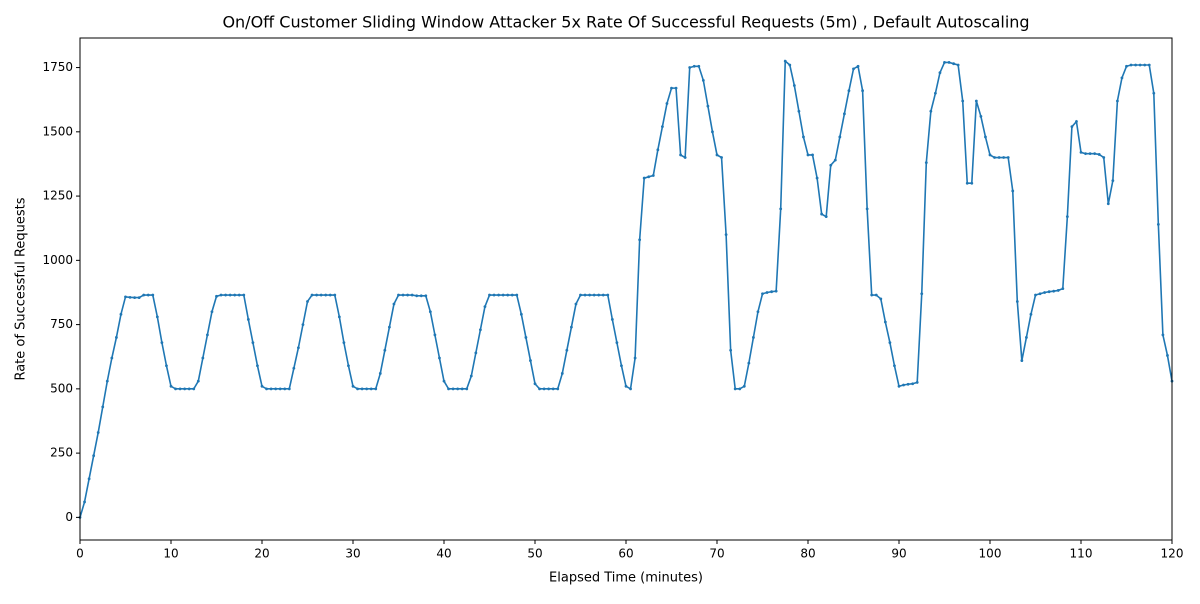 Image resolution: width=1200 pixels, height=604 pixels. What do you see at coordinates (57, 260) in the screenshot?
I see `y-tick-label: 1000` at bounding box center [57, 260].